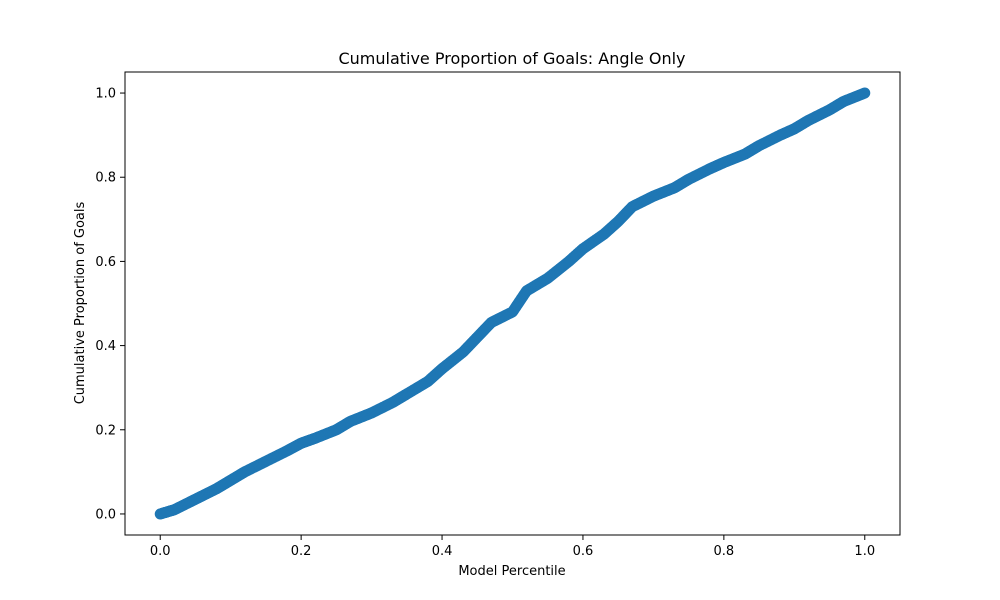  I want to click on x-tick-label: 0.8, so click(724, 551).